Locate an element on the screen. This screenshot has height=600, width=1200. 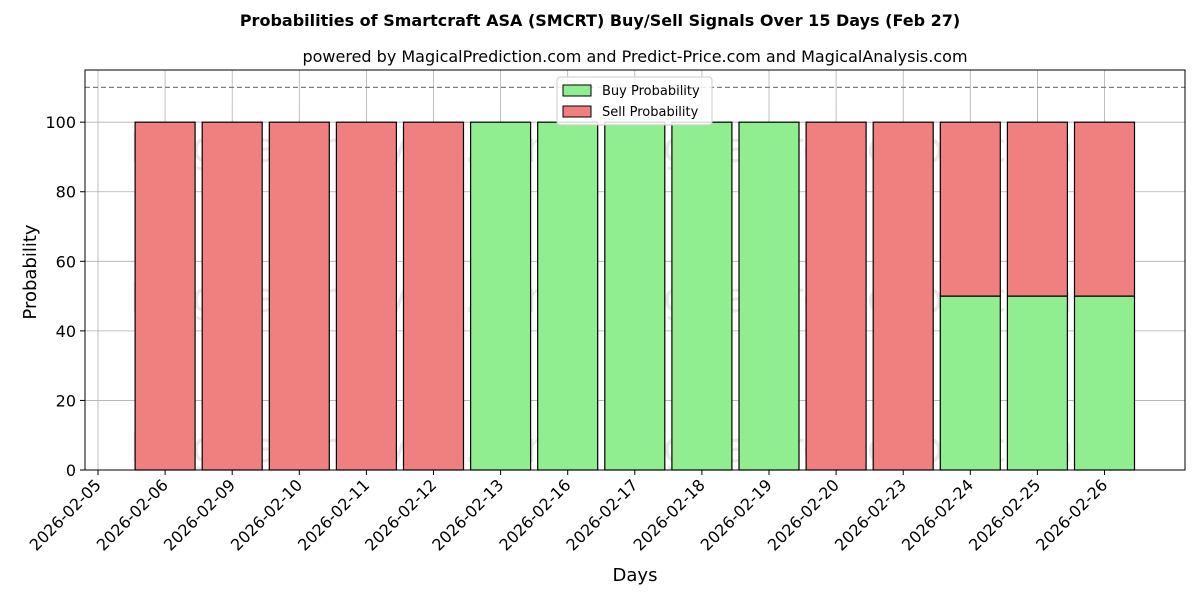
y-tick-label: 40 is located at coordinates (66, 331).